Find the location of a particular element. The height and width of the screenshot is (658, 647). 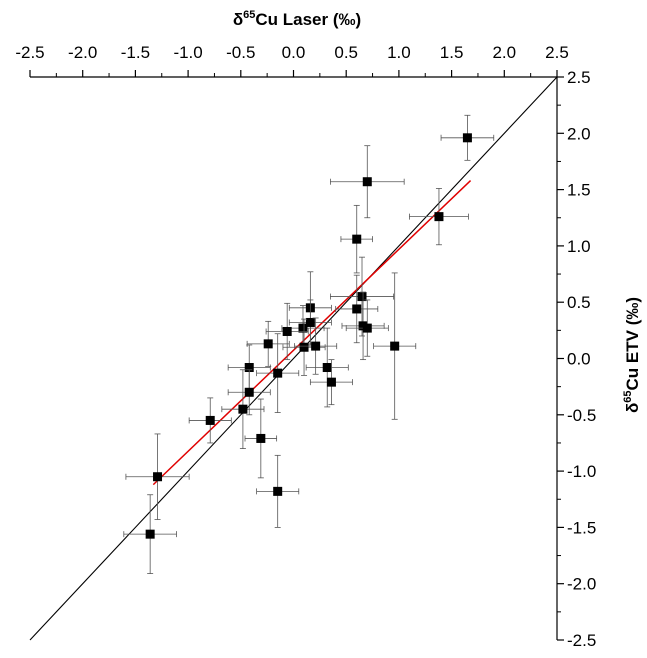

x-tick-label: 1.5 is located at coordinates (452, 52).